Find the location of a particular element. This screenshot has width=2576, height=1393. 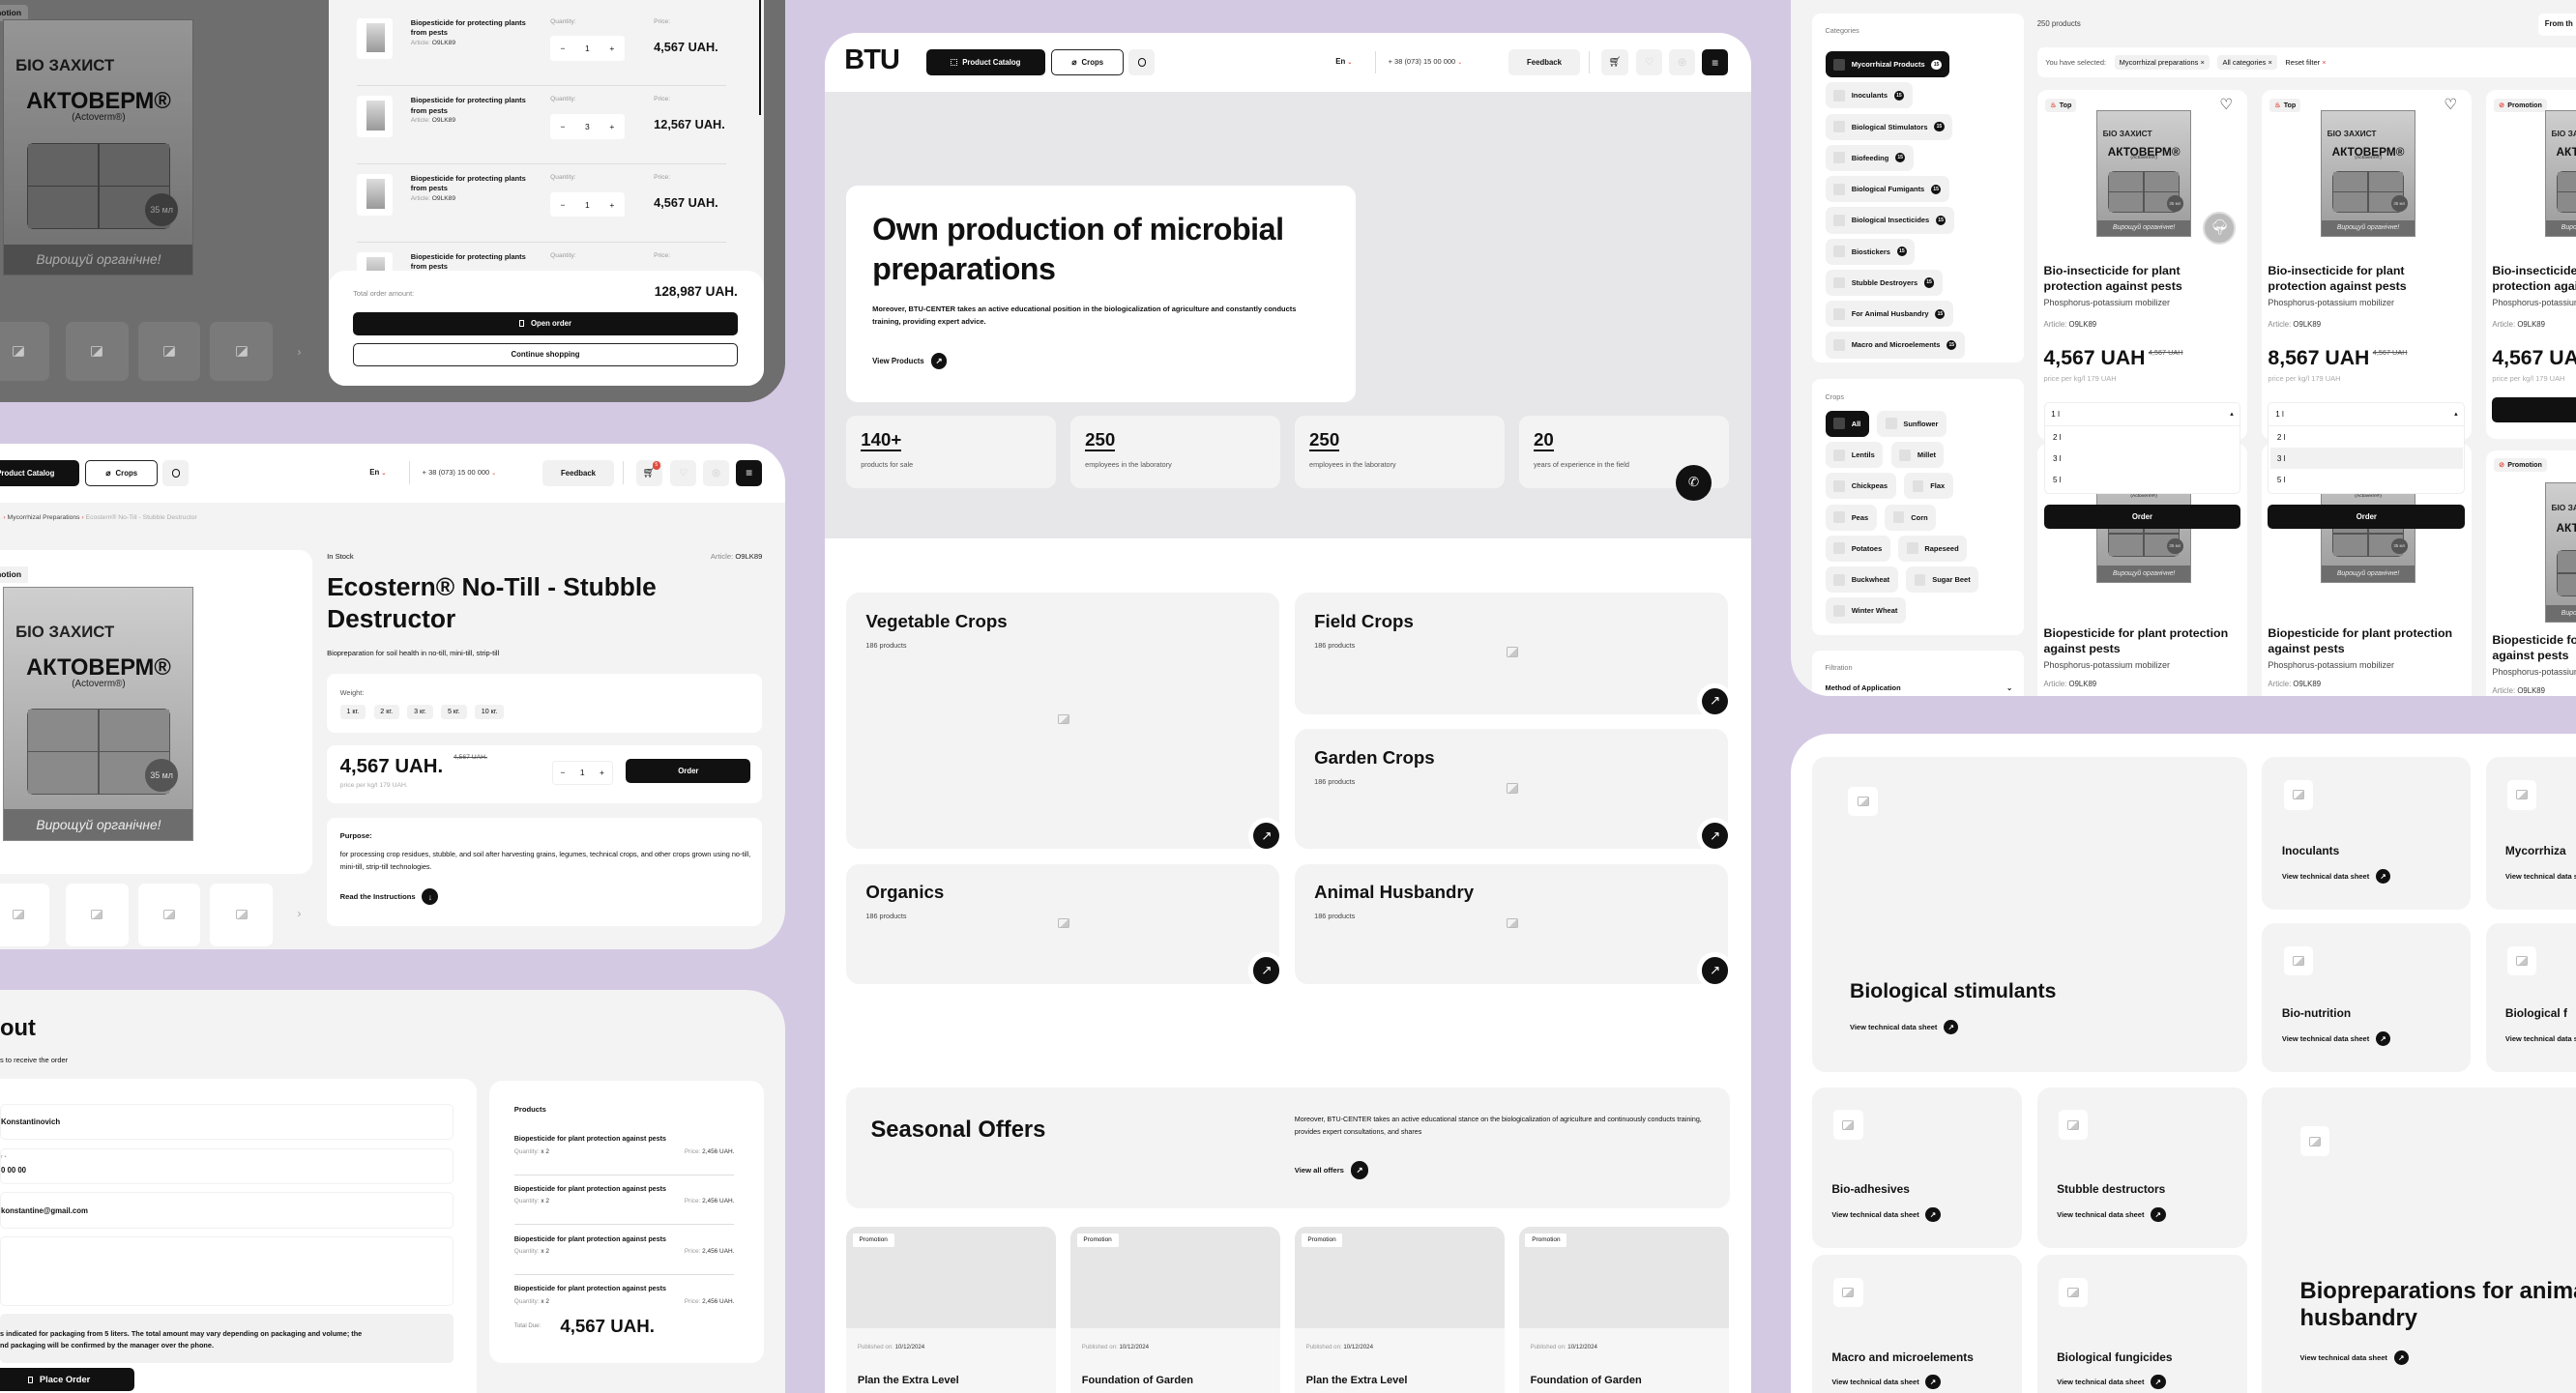

account-button: ◎ is located at coordinates (1682, 62).